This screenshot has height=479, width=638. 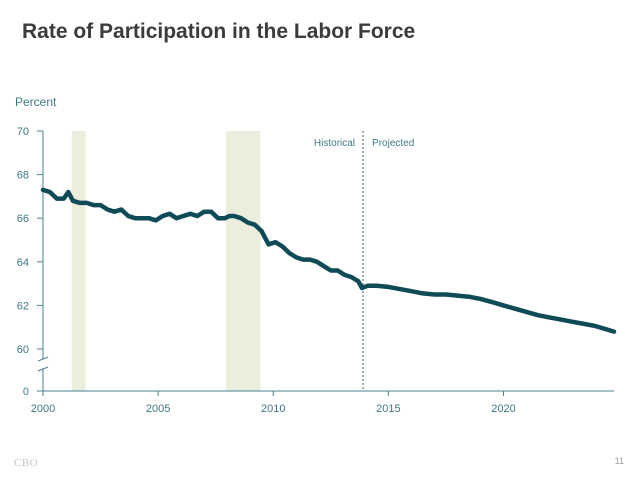 I want to click on cbo-logo: CBO, so click(x=26, y=463).